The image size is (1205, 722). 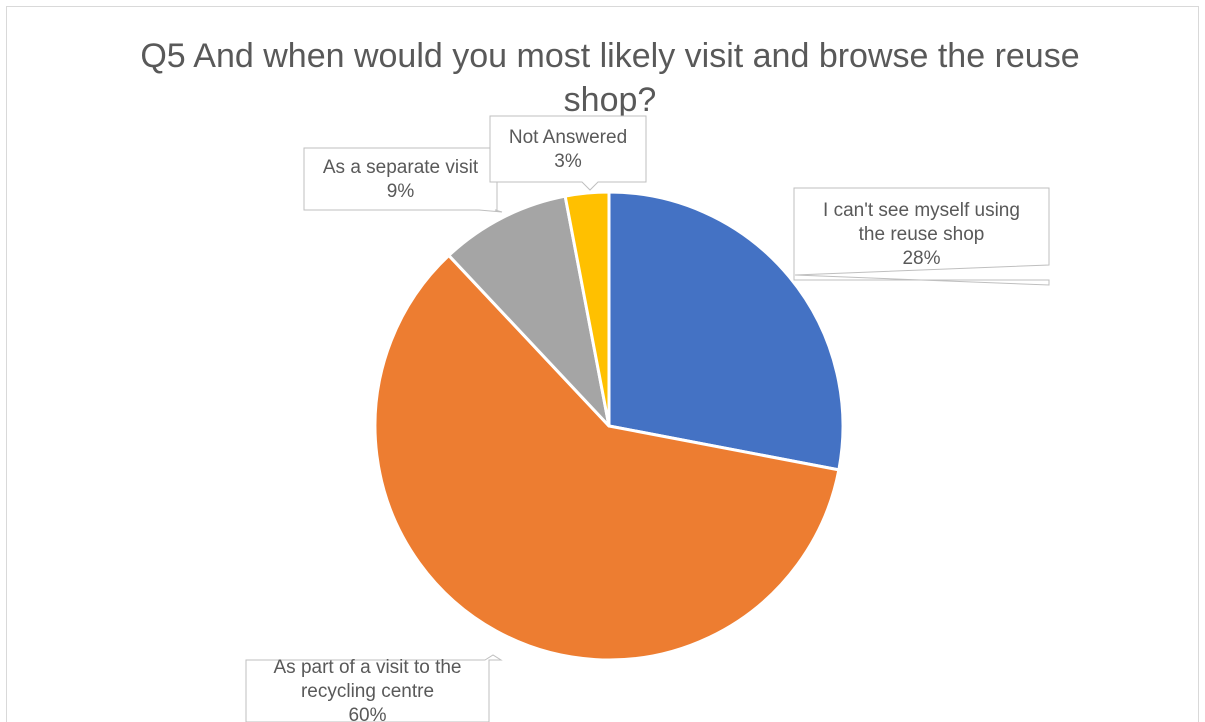 What do you see at coordinates (367, 691) in the screenshot?
I see `data-label-category: recycling centre` at bounding box center [367, 691].